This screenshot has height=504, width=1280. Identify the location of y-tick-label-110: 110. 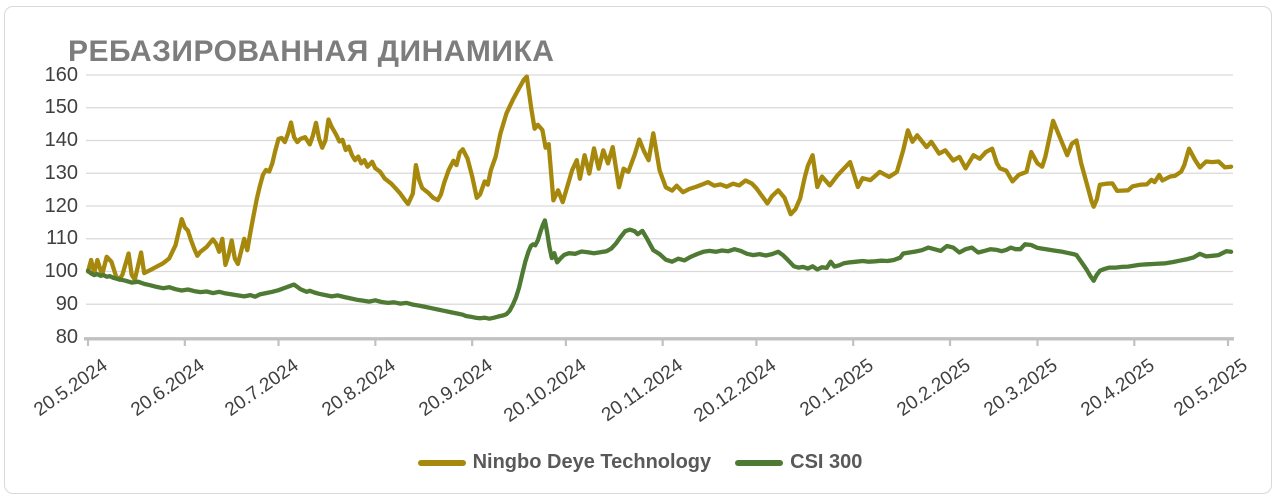
(62, 238).